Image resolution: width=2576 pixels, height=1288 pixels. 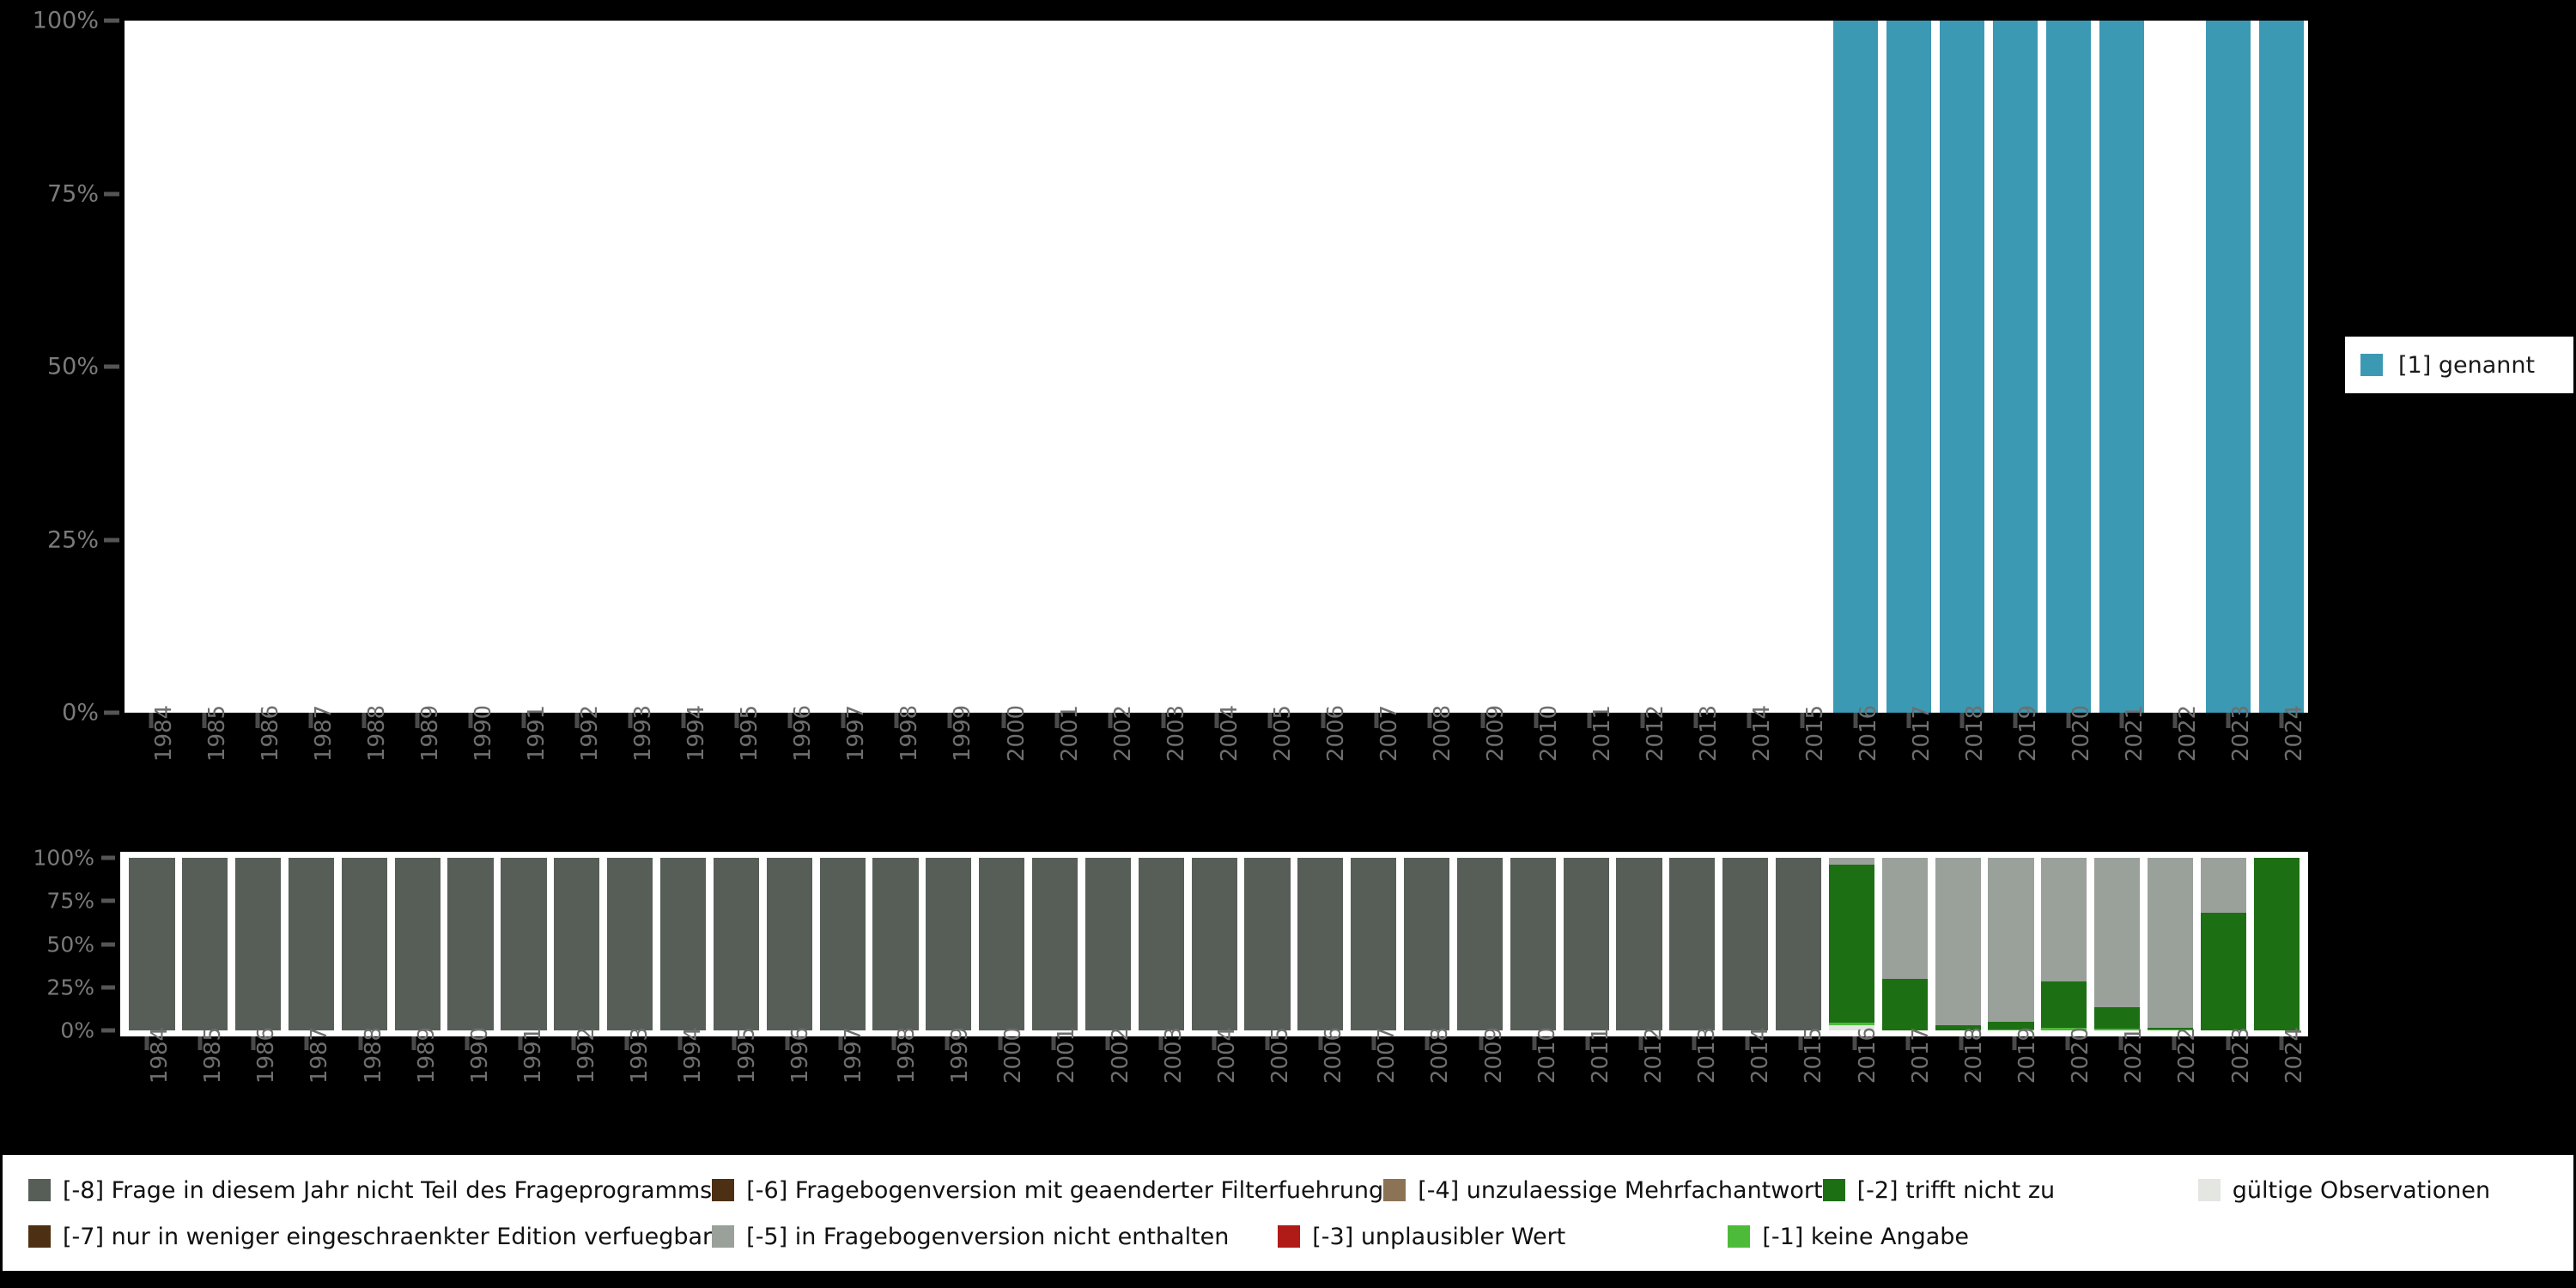 I want to click on bottom-x-tick: 2019, so click(x=2014, y=1096).